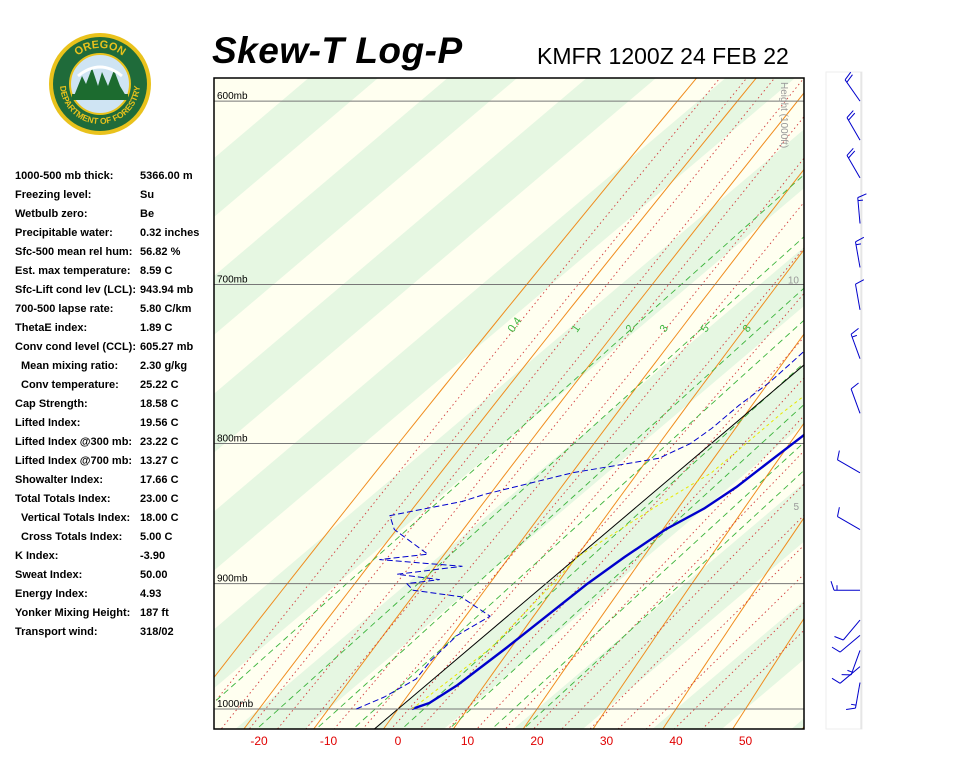 Image resolution: width=960 pixels, height=768 pixels. What do you see at coordinates (73, 613) in the screenshot?
I see `index-label: Yonker Mixing Height:` at bounding box center [73, 613].